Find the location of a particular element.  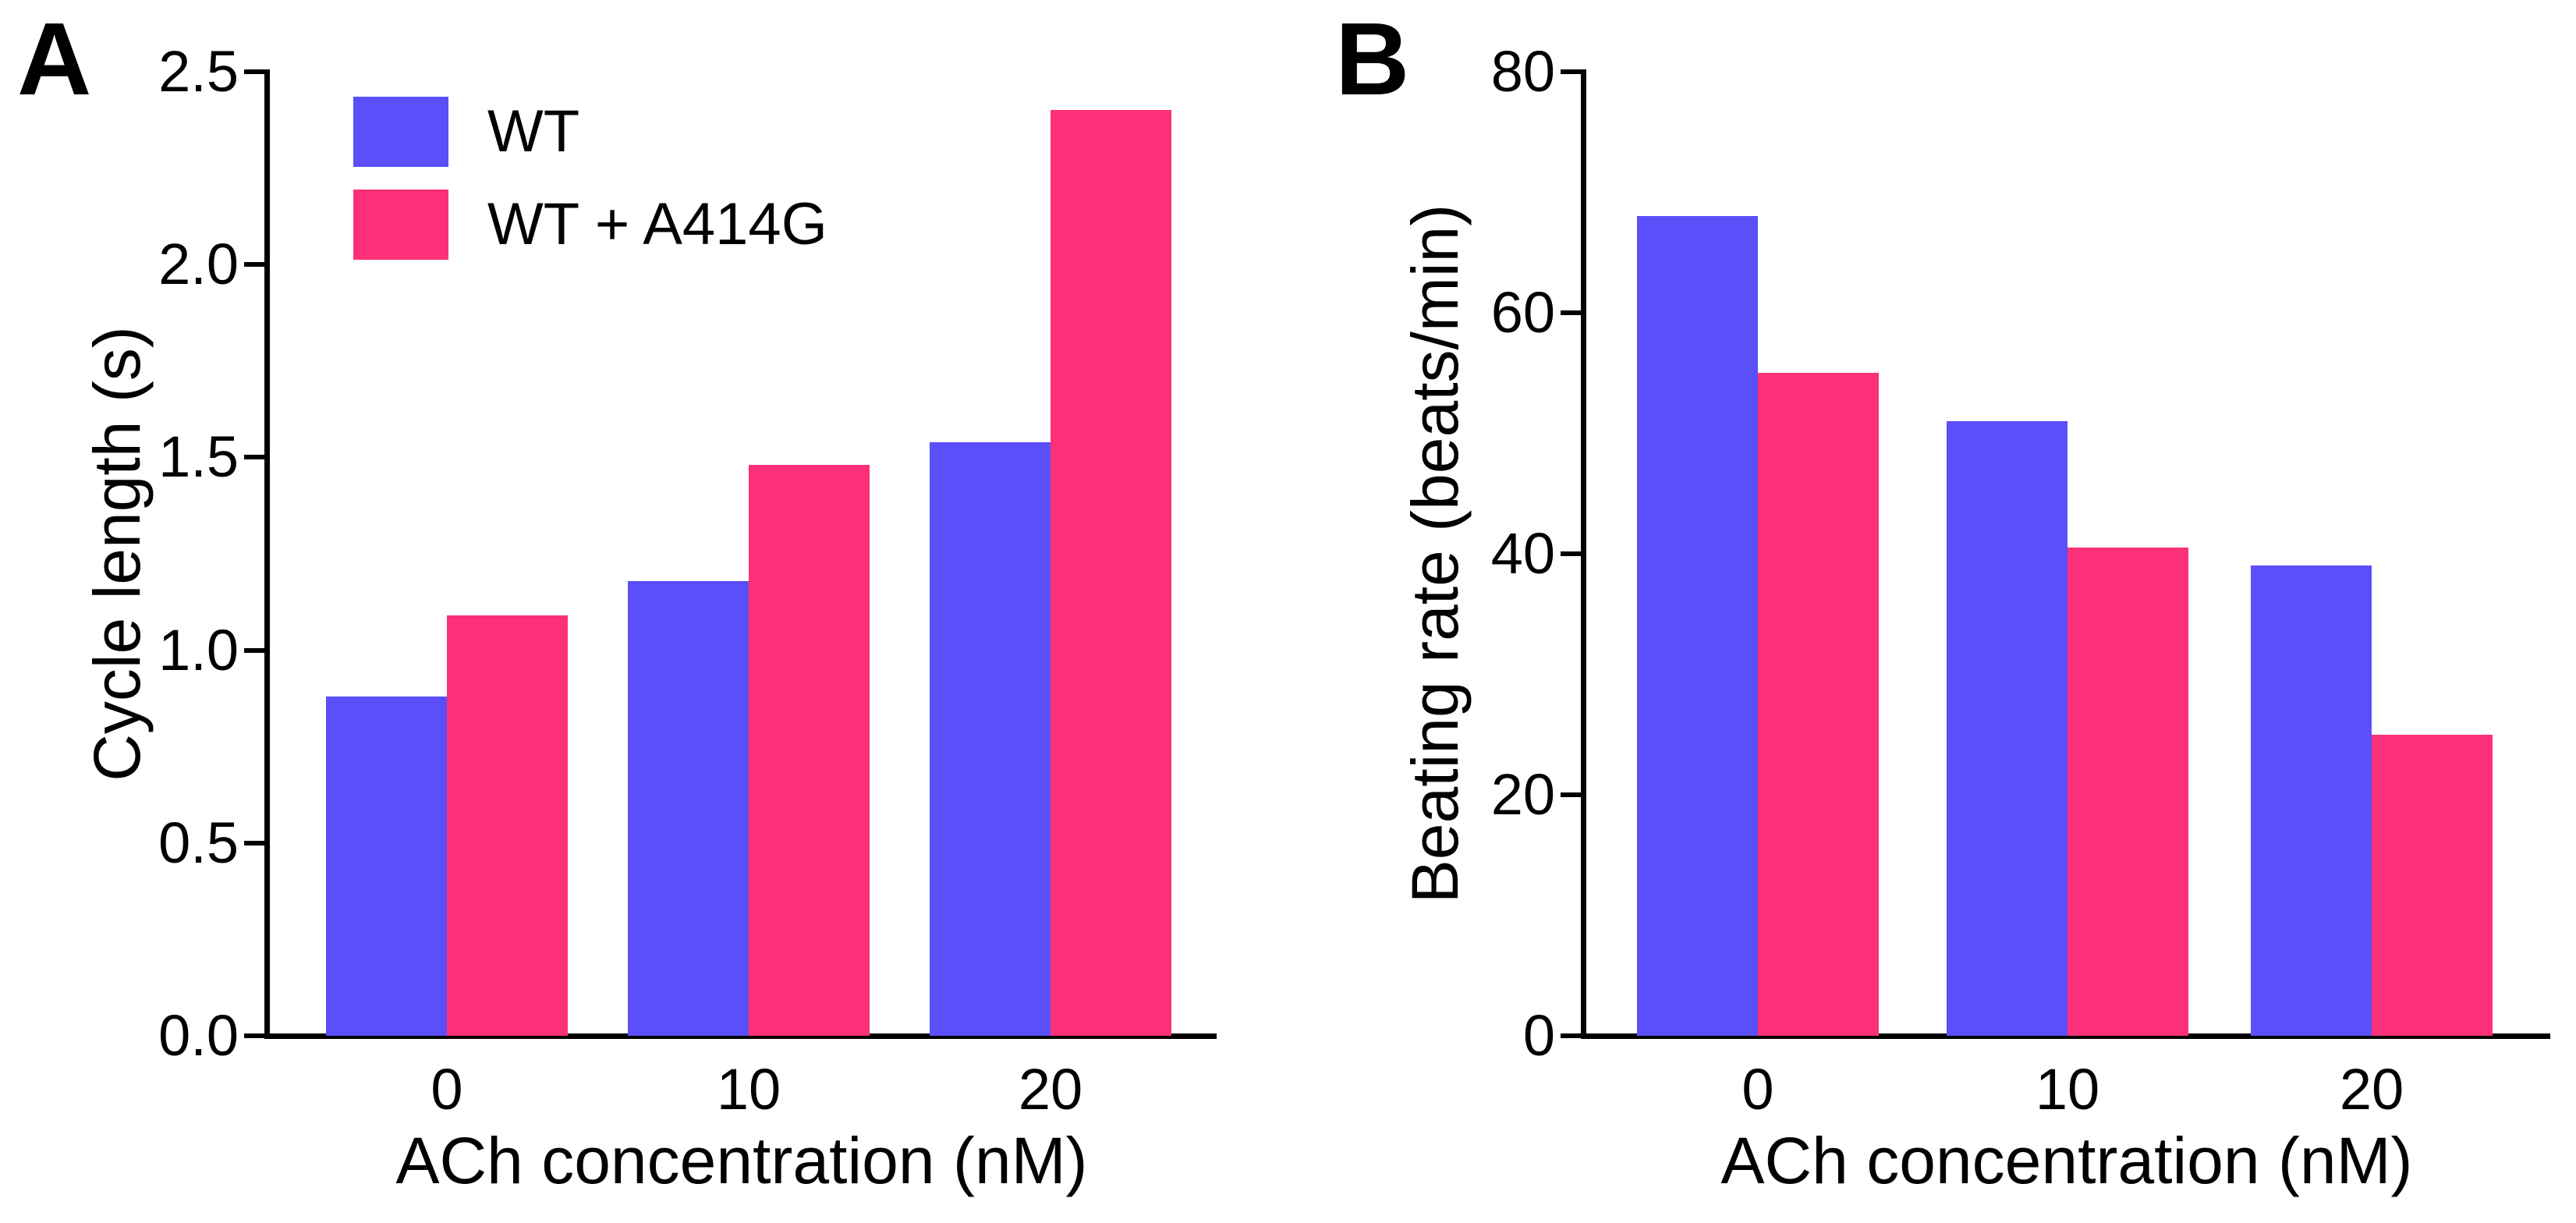

panel-a-x-axis-title: ACh concentration (nM) is located at coordinates (741, 1160).